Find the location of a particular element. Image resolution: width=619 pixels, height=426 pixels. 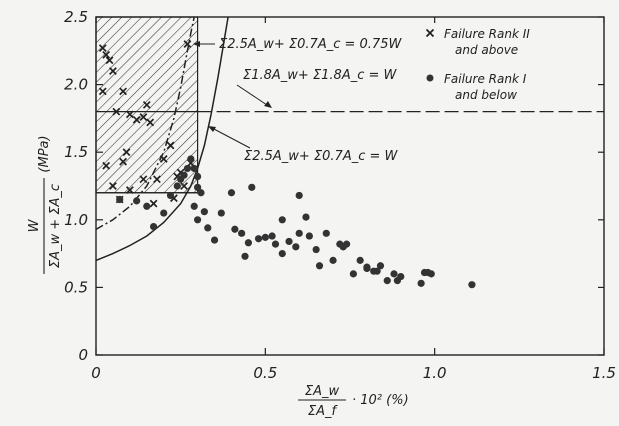

legend-rank-ii: Failure Rank II and above is located at coordinates (477, 42).